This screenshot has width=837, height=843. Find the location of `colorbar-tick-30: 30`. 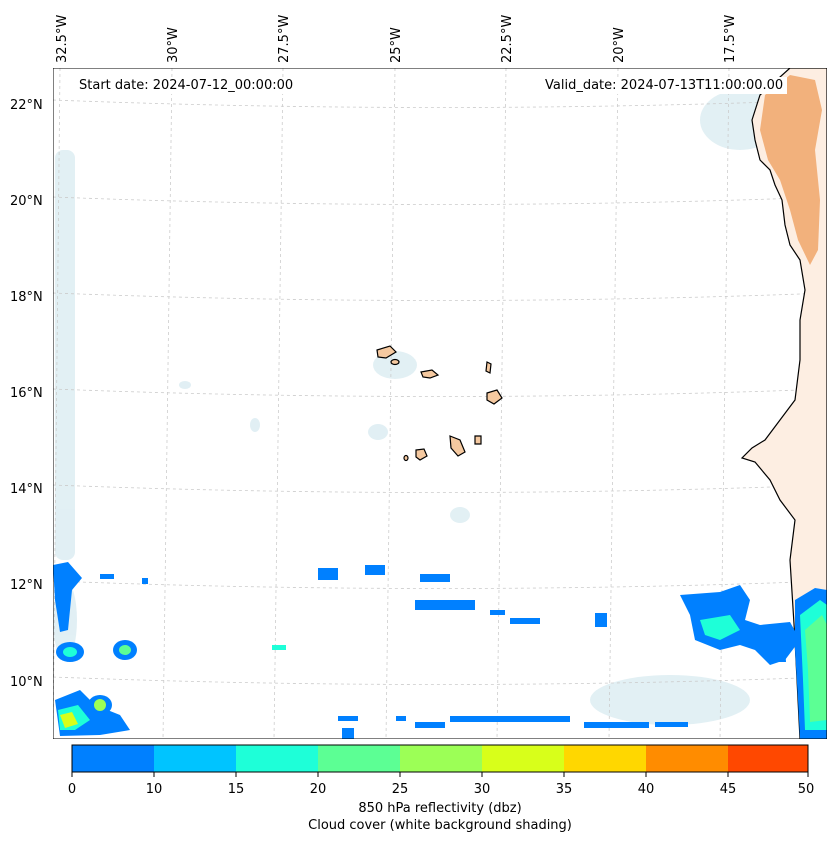

colorbar-tick-30: 30 is located at coordinates (482, 789).